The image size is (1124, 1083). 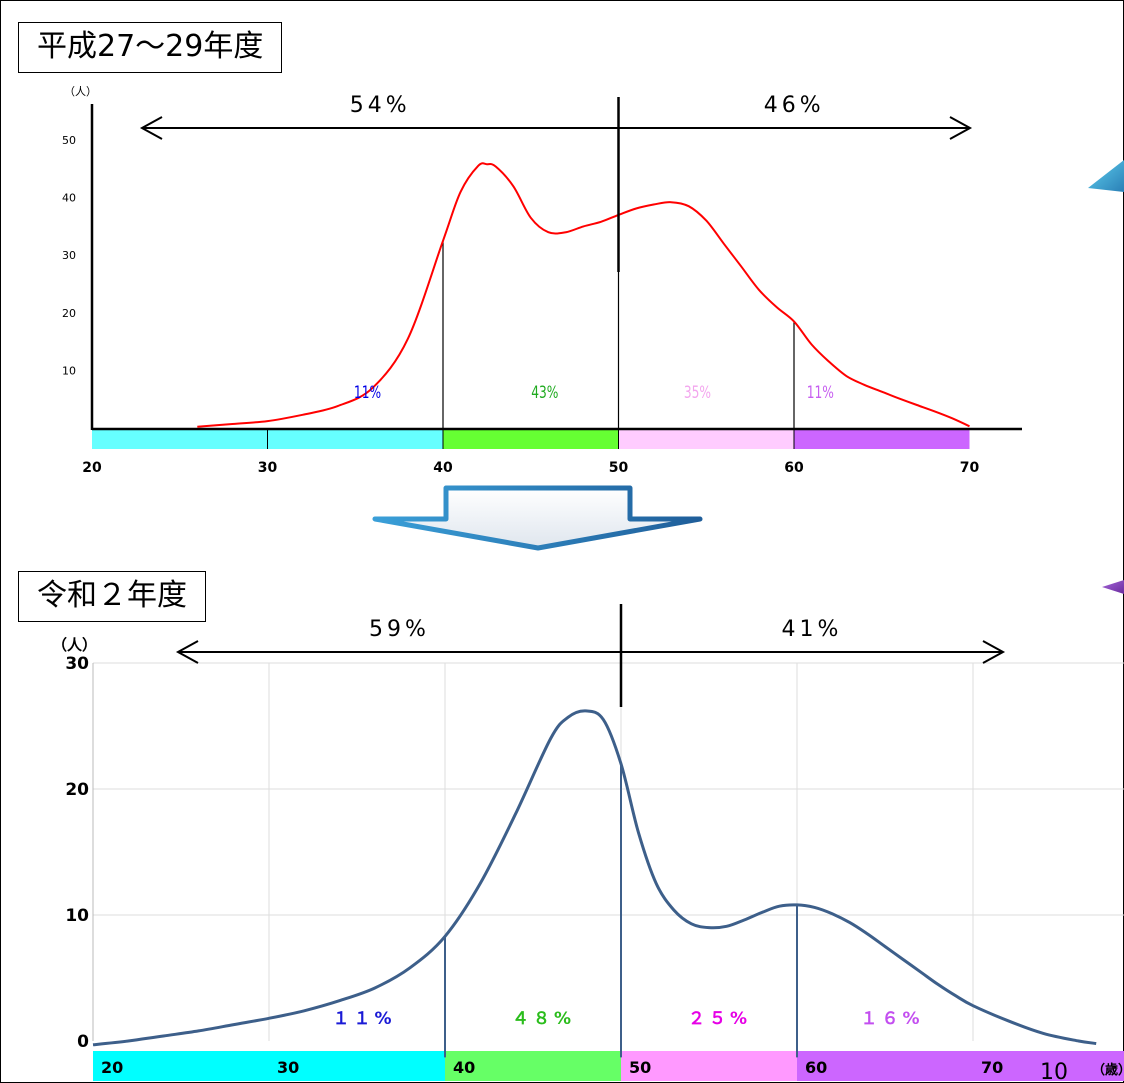 I want to click on x-axis-unit-label: （歳）, so click(x=1108, y=1070).